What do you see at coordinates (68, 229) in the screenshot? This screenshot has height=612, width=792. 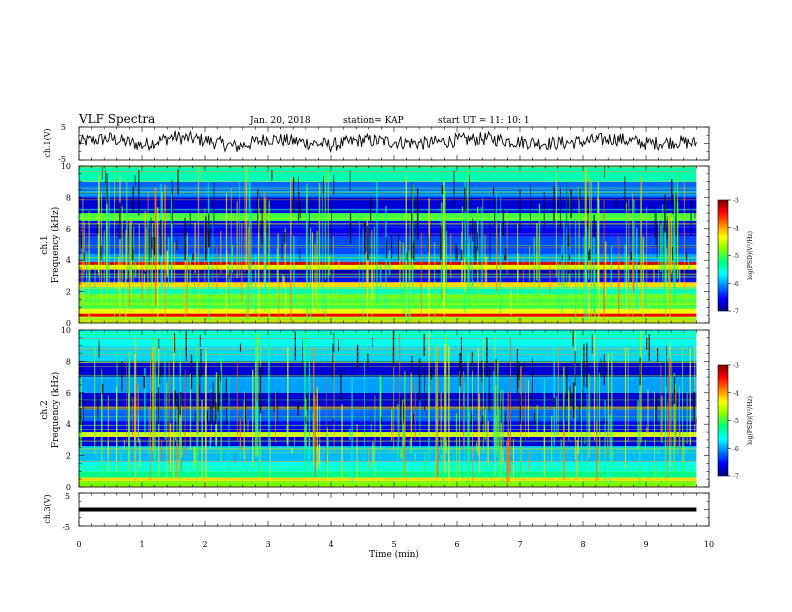 I see `ch1-spec-ytick-label: 6` at bounding box center [68, 229].